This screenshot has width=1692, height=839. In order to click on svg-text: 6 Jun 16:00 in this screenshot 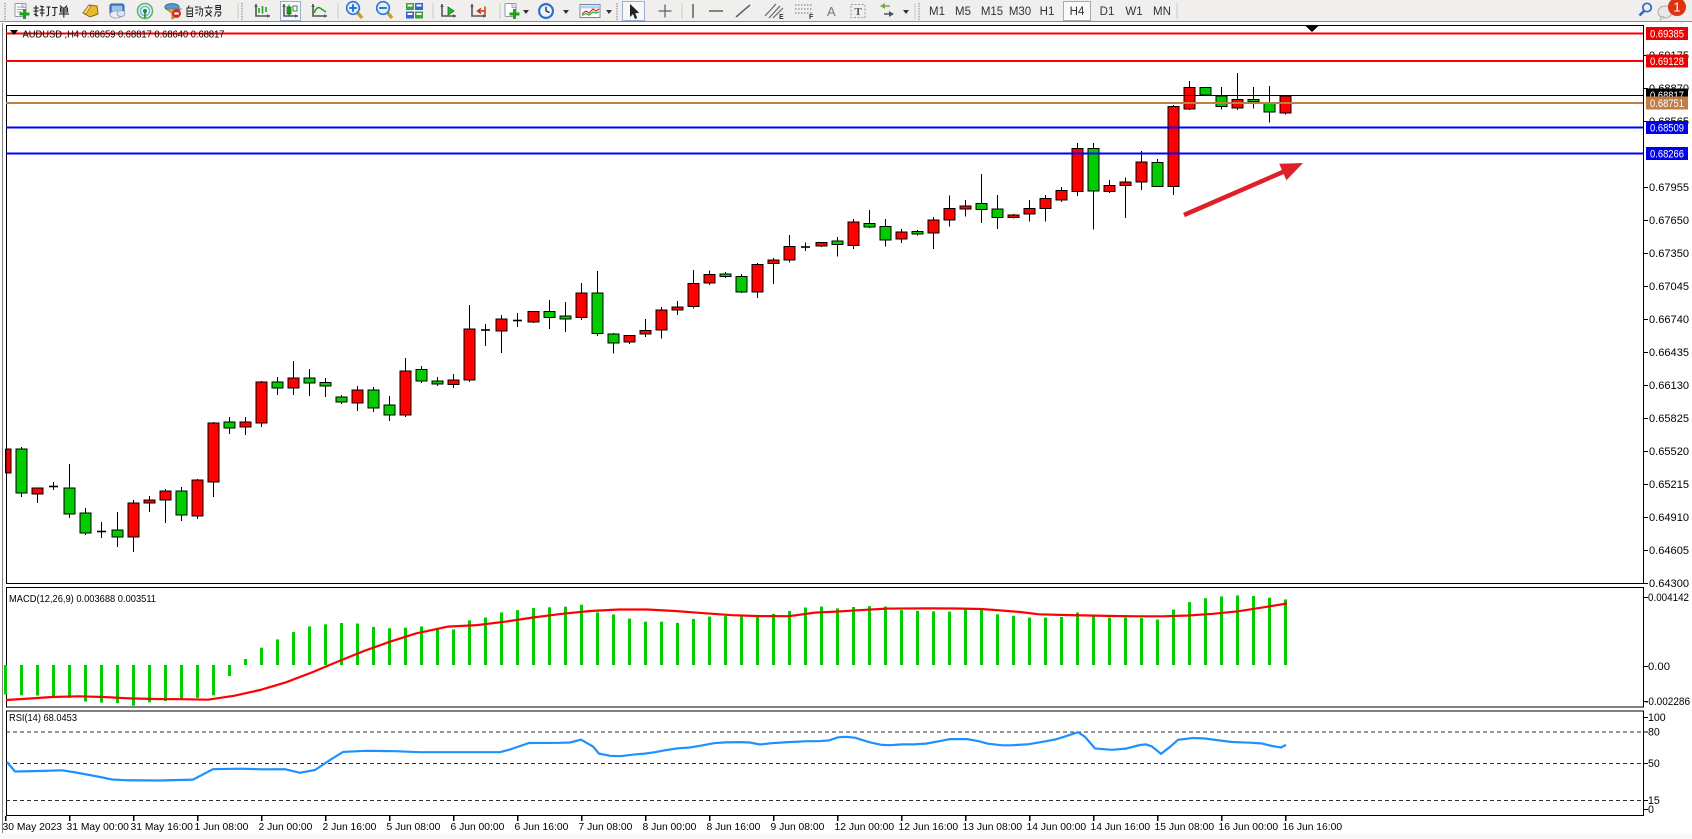, I will do `click(542, 827)`.